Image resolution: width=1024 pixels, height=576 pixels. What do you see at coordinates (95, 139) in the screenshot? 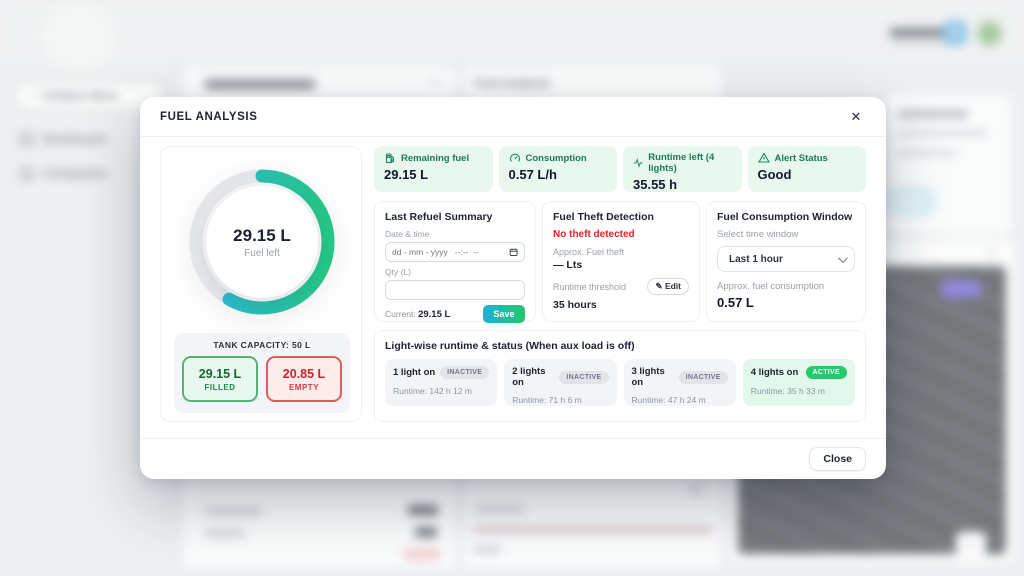
I see `sidebar-item-dashboard: Dashboard` at bounding box center [95, 139].